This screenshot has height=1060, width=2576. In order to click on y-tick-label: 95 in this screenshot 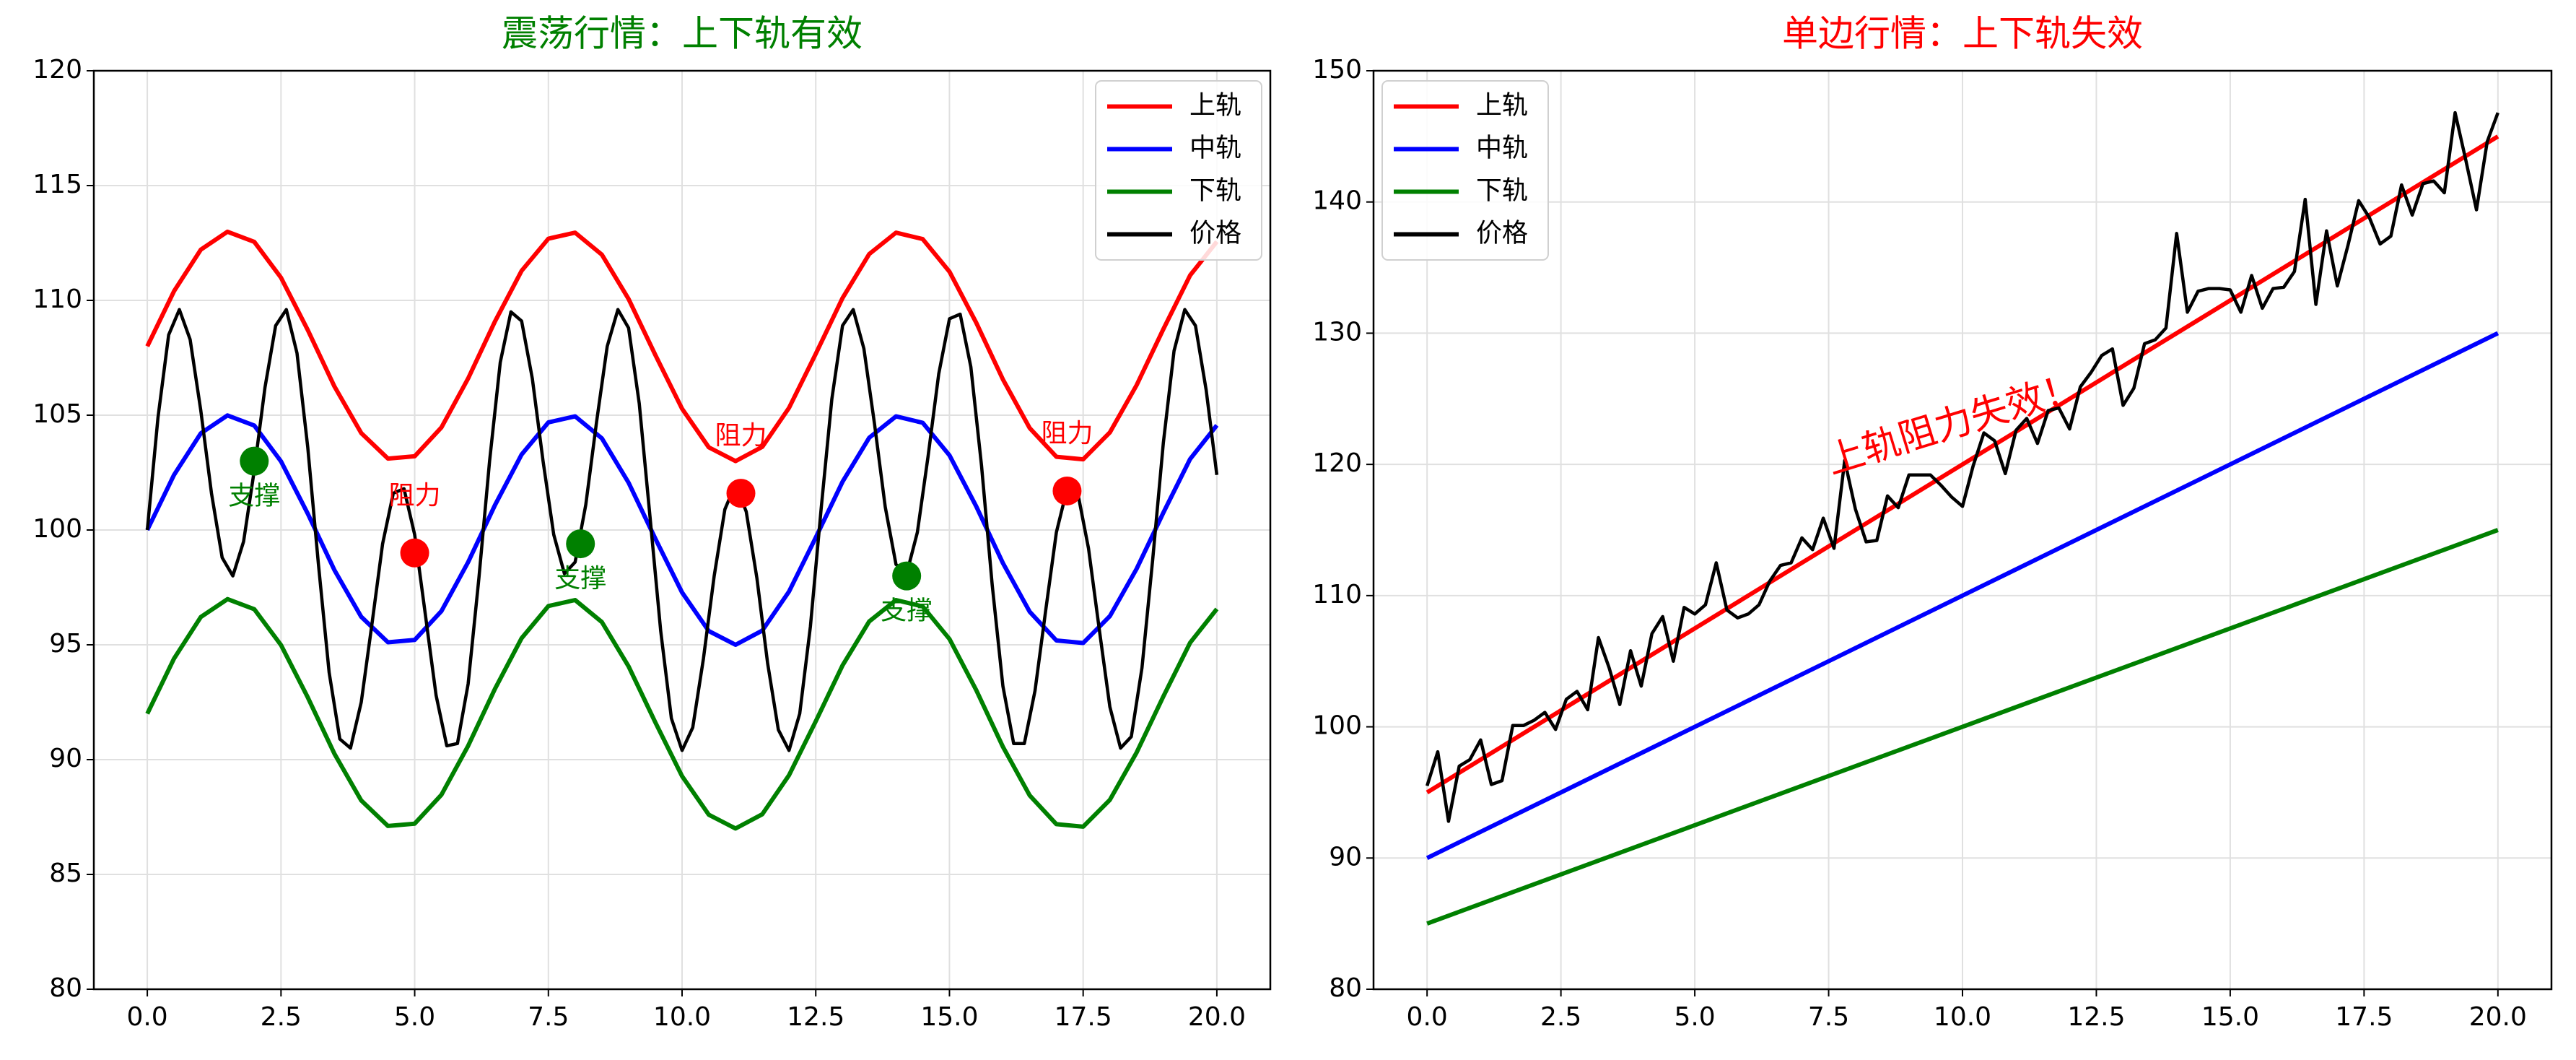, I will do `click(65, 644)`.